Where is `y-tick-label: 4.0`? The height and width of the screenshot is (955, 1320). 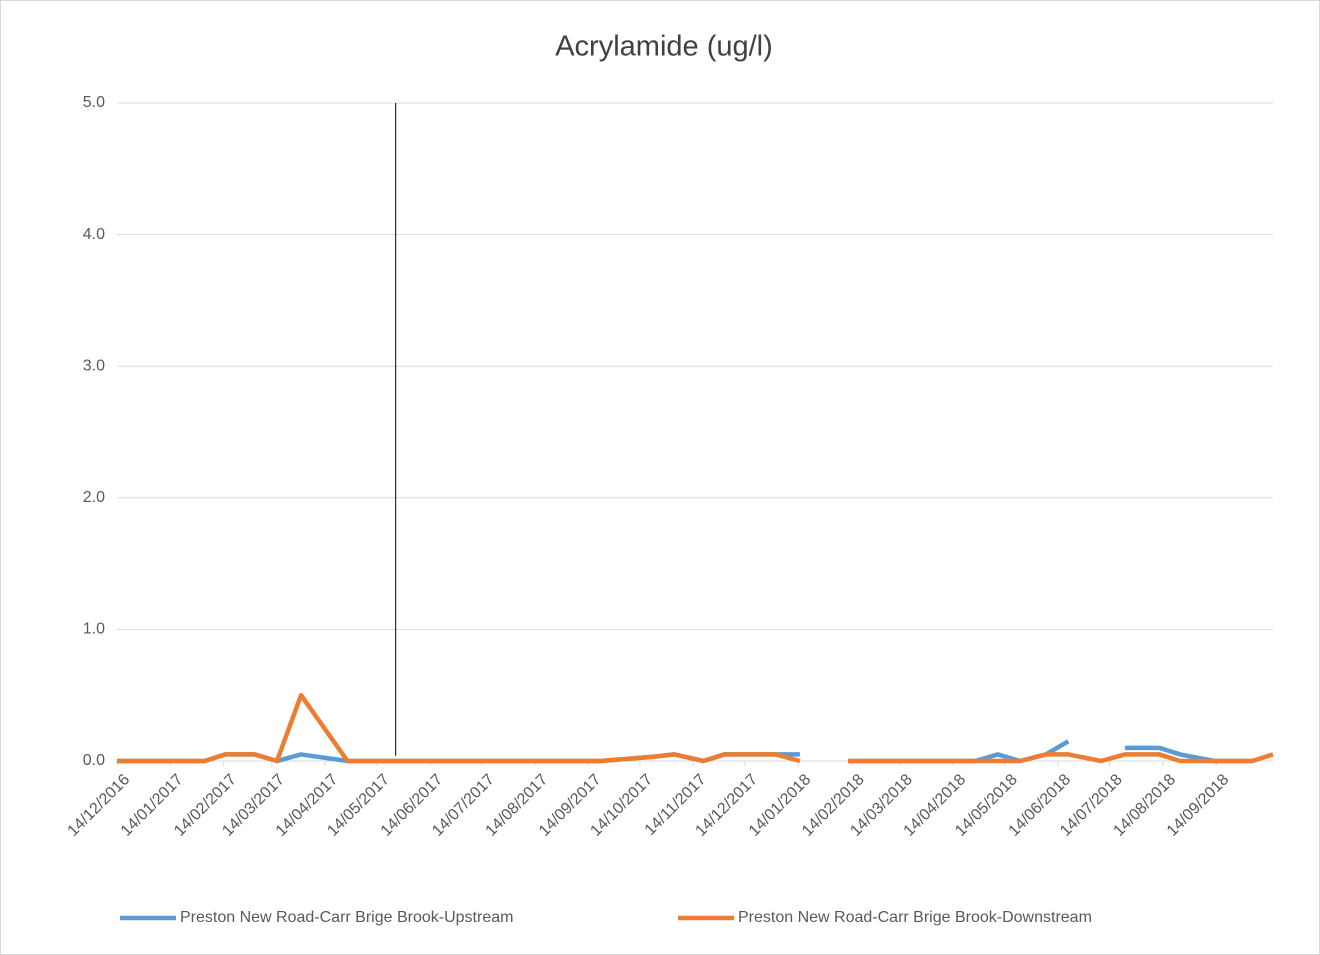 y-tick-label: 4.0 is located at coordinates (94, 234).